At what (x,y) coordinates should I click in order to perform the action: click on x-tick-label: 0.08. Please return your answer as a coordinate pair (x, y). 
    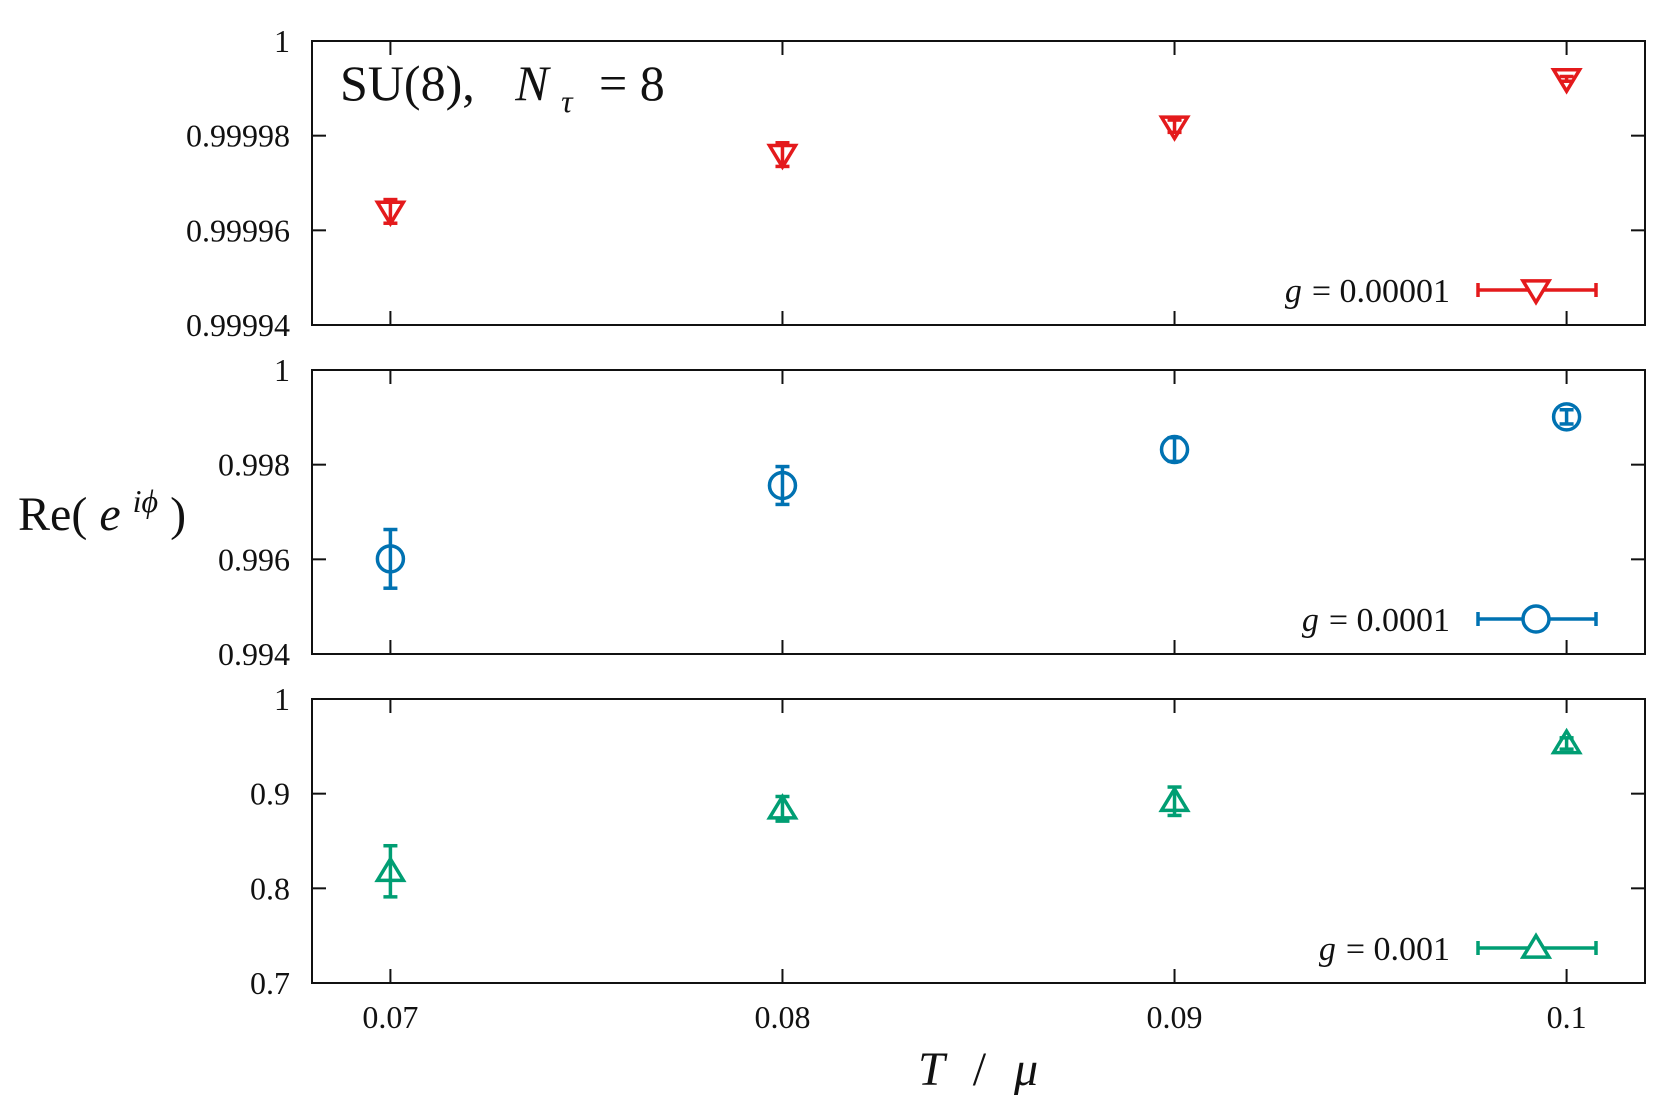
    Looking at the image, I should click on (782, 1017).